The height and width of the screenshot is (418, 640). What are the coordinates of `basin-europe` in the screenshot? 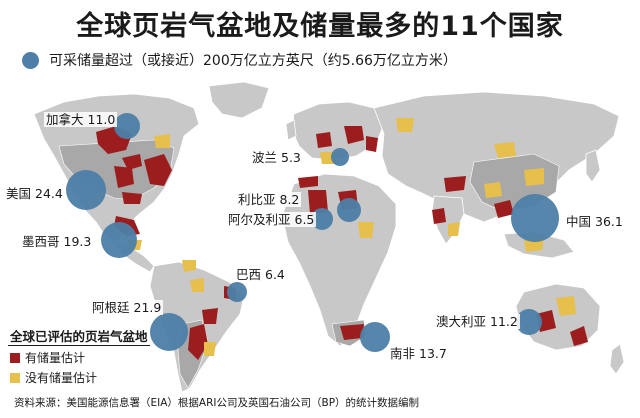 It's located at (324, 140).